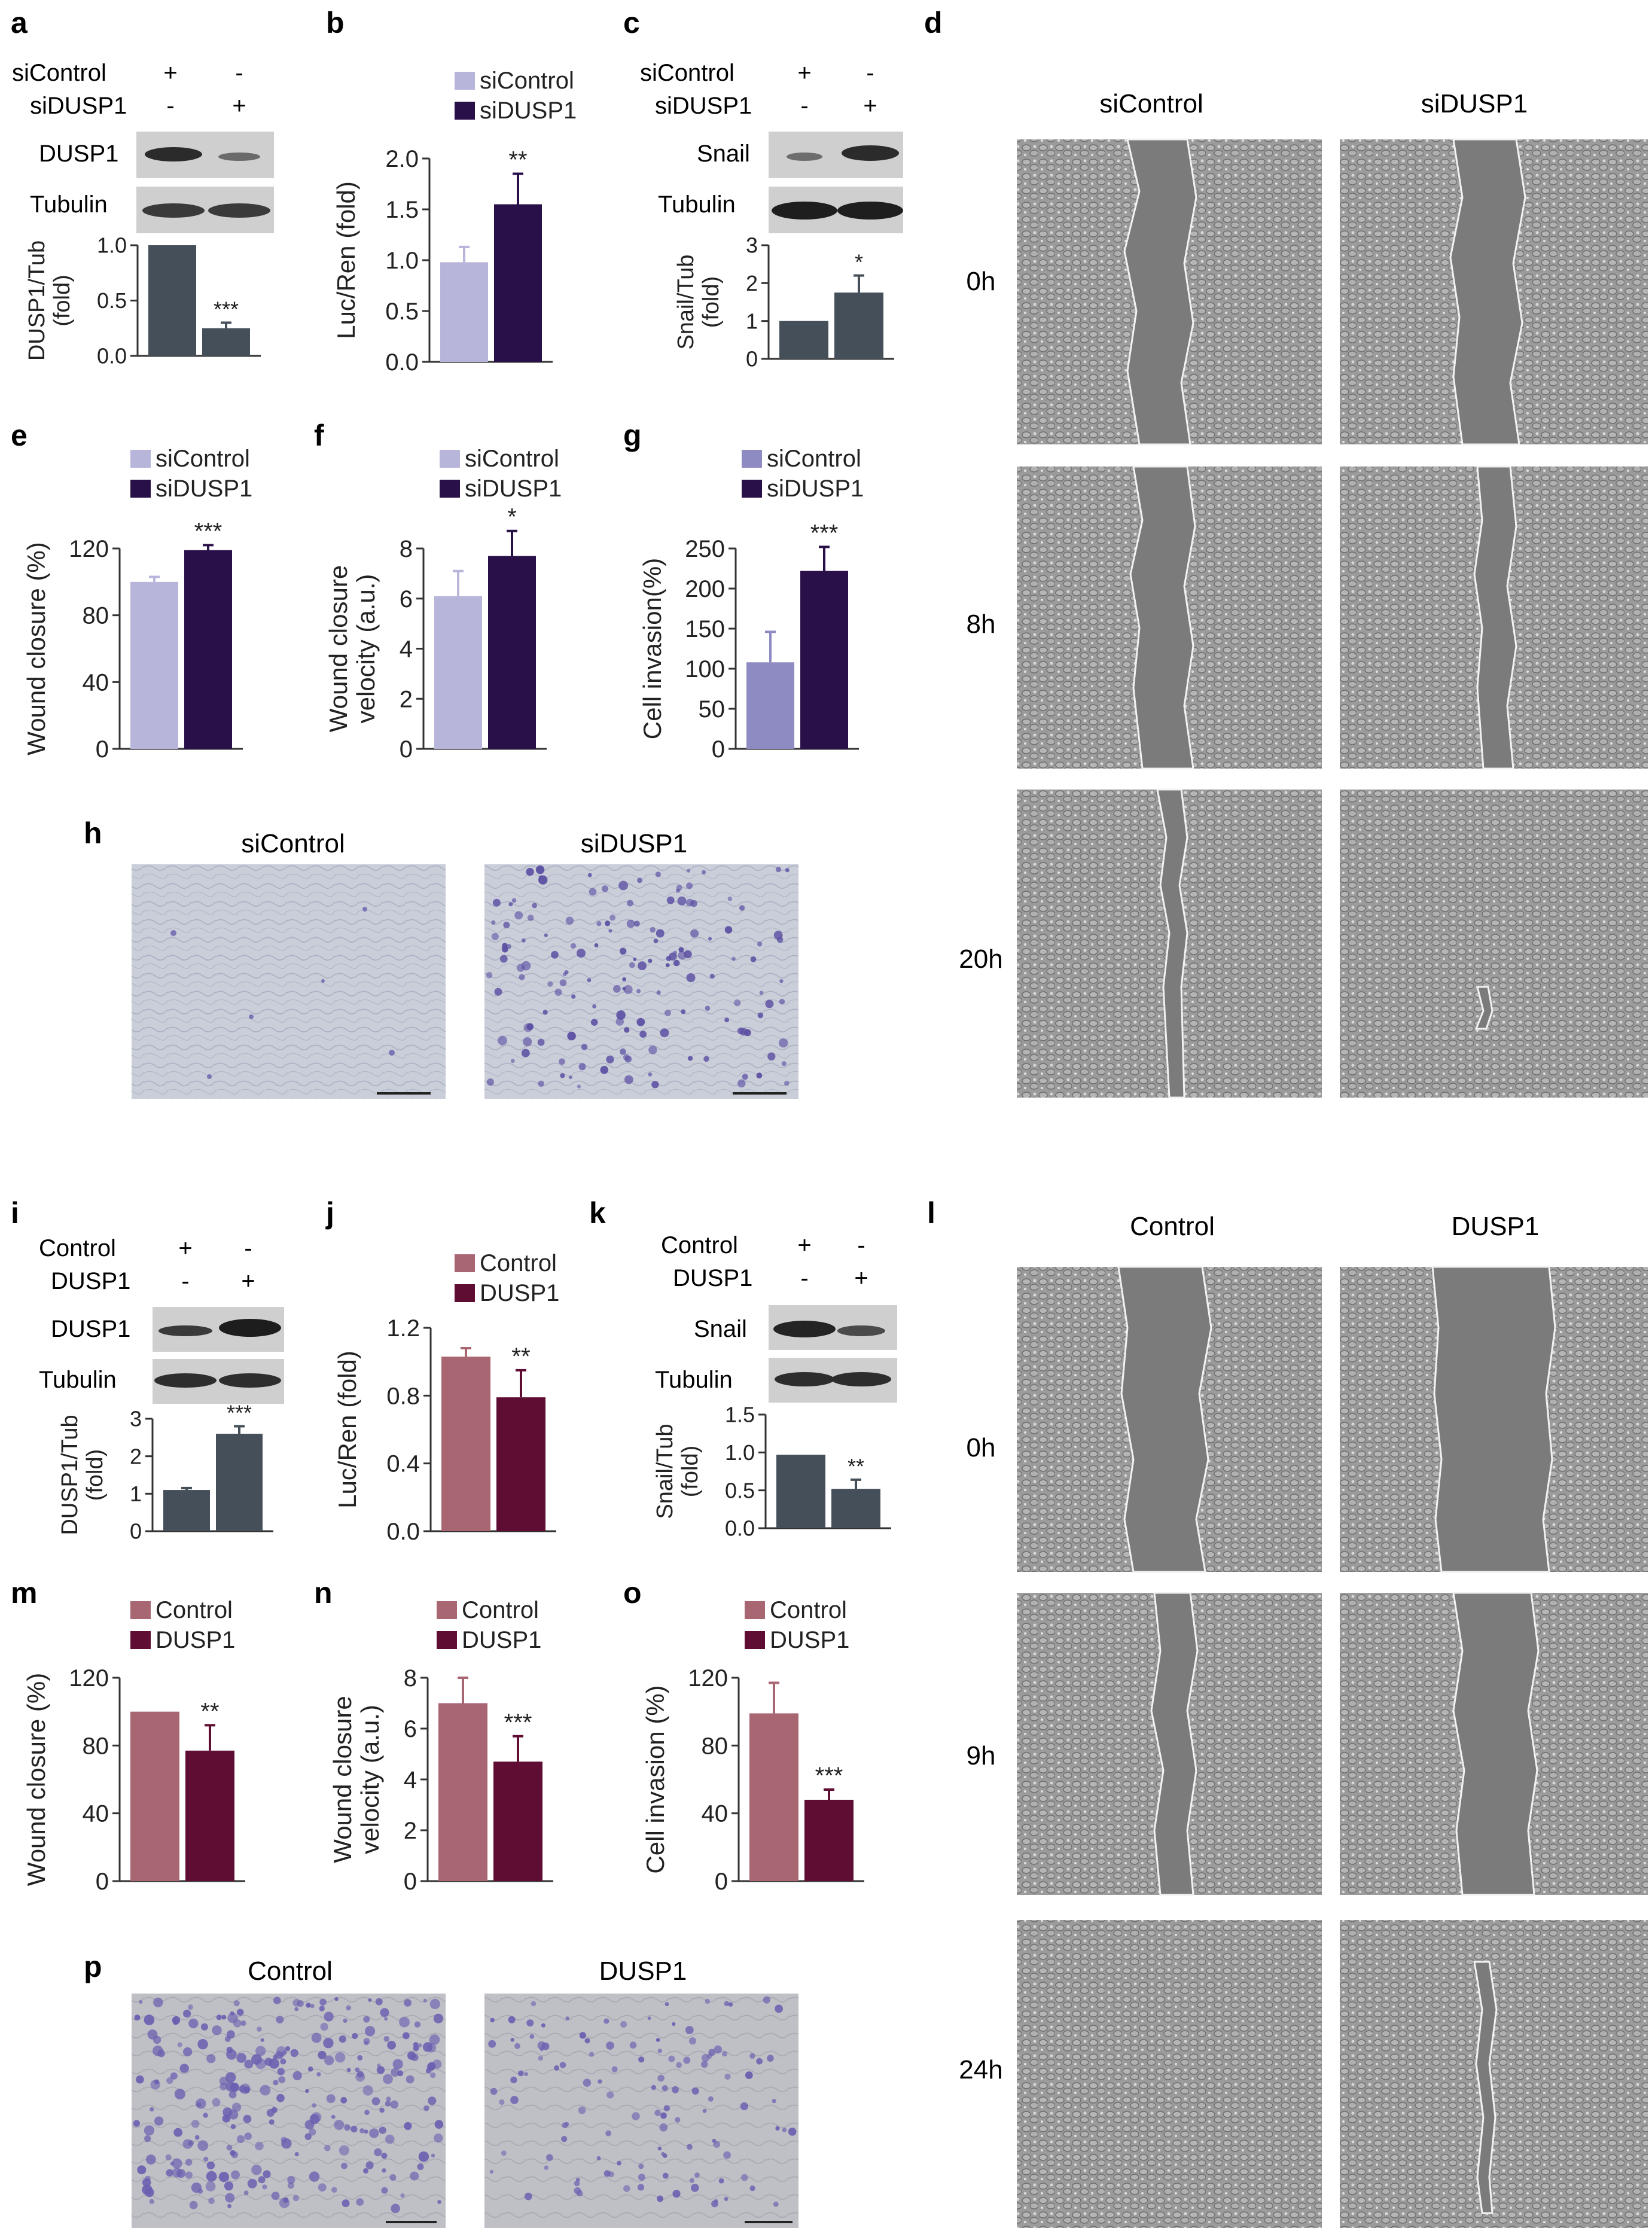  Describe the element at coordinates (338, 648) in the screenshot. I see `y-axis-title: Wound closure` at that location.